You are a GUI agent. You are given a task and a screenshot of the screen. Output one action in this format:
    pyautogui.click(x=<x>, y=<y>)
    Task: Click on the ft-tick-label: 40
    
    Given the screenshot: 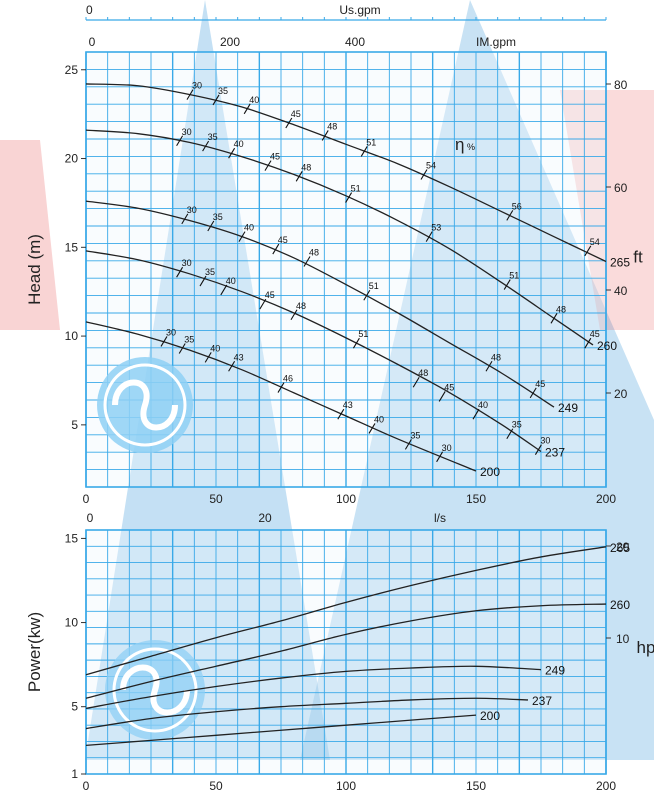 What is the action you would take?
    pyautogui.click(x=621, y=291)
    